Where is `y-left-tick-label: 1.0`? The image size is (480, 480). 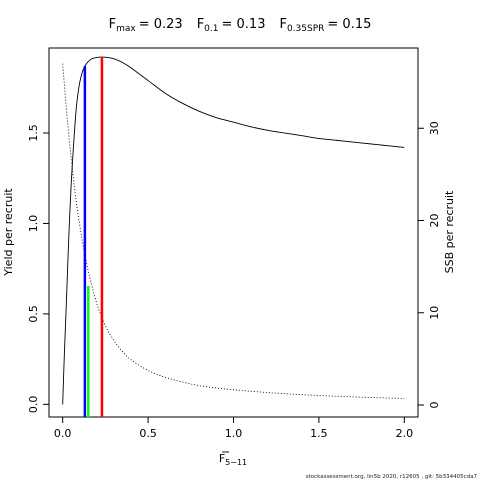 y-left-tick-label: 1.0 is located at coordinates (33, 224).